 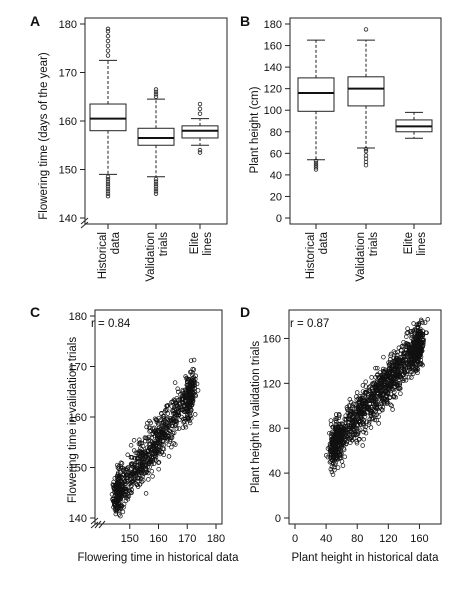 What do you see at coordinates (278, 519) in the screenshot?
I see `panel-d-y-tick-label-0: 0` at bounding box center [278, 519].